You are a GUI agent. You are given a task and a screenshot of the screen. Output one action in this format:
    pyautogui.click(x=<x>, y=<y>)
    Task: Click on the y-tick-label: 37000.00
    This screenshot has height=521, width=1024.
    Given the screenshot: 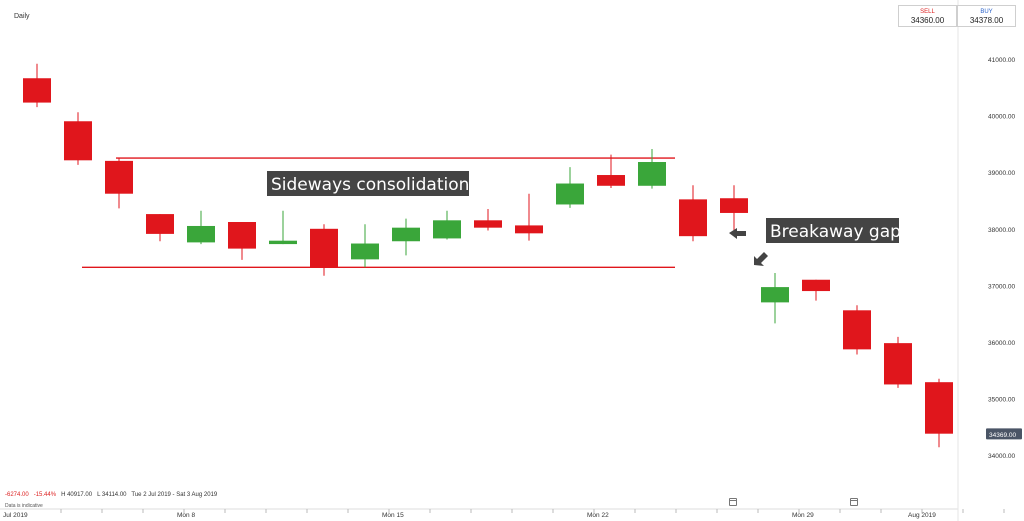 What is the action you would take?
    pyautogui.click(x=1001, y=286)
    